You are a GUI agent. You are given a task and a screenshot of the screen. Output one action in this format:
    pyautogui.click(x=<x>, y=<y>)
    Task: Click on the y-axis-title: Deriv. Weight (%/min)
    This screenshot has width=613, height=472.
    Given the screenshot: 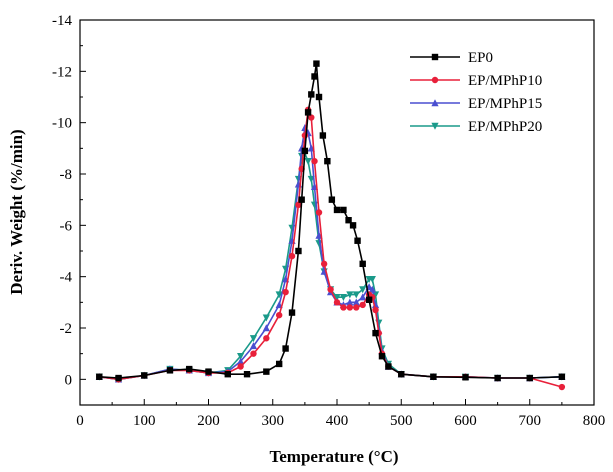 What is the action you would take?
    pyautogui.click(x=16, y=211)
    